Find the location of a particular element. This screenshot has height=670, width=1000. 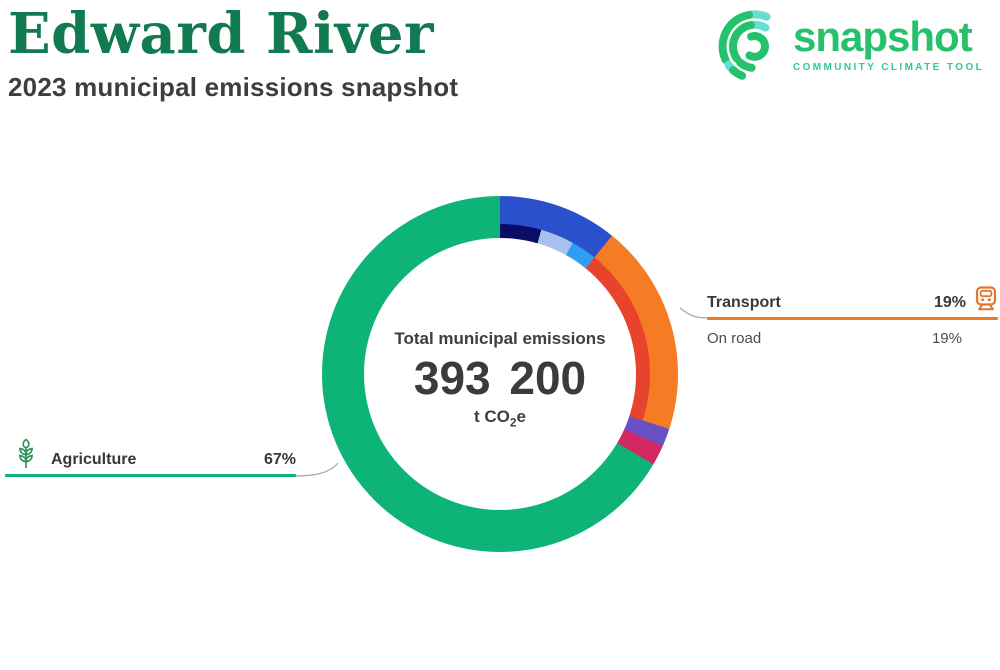

callout-line-transport is located at coordinates (694, 313).